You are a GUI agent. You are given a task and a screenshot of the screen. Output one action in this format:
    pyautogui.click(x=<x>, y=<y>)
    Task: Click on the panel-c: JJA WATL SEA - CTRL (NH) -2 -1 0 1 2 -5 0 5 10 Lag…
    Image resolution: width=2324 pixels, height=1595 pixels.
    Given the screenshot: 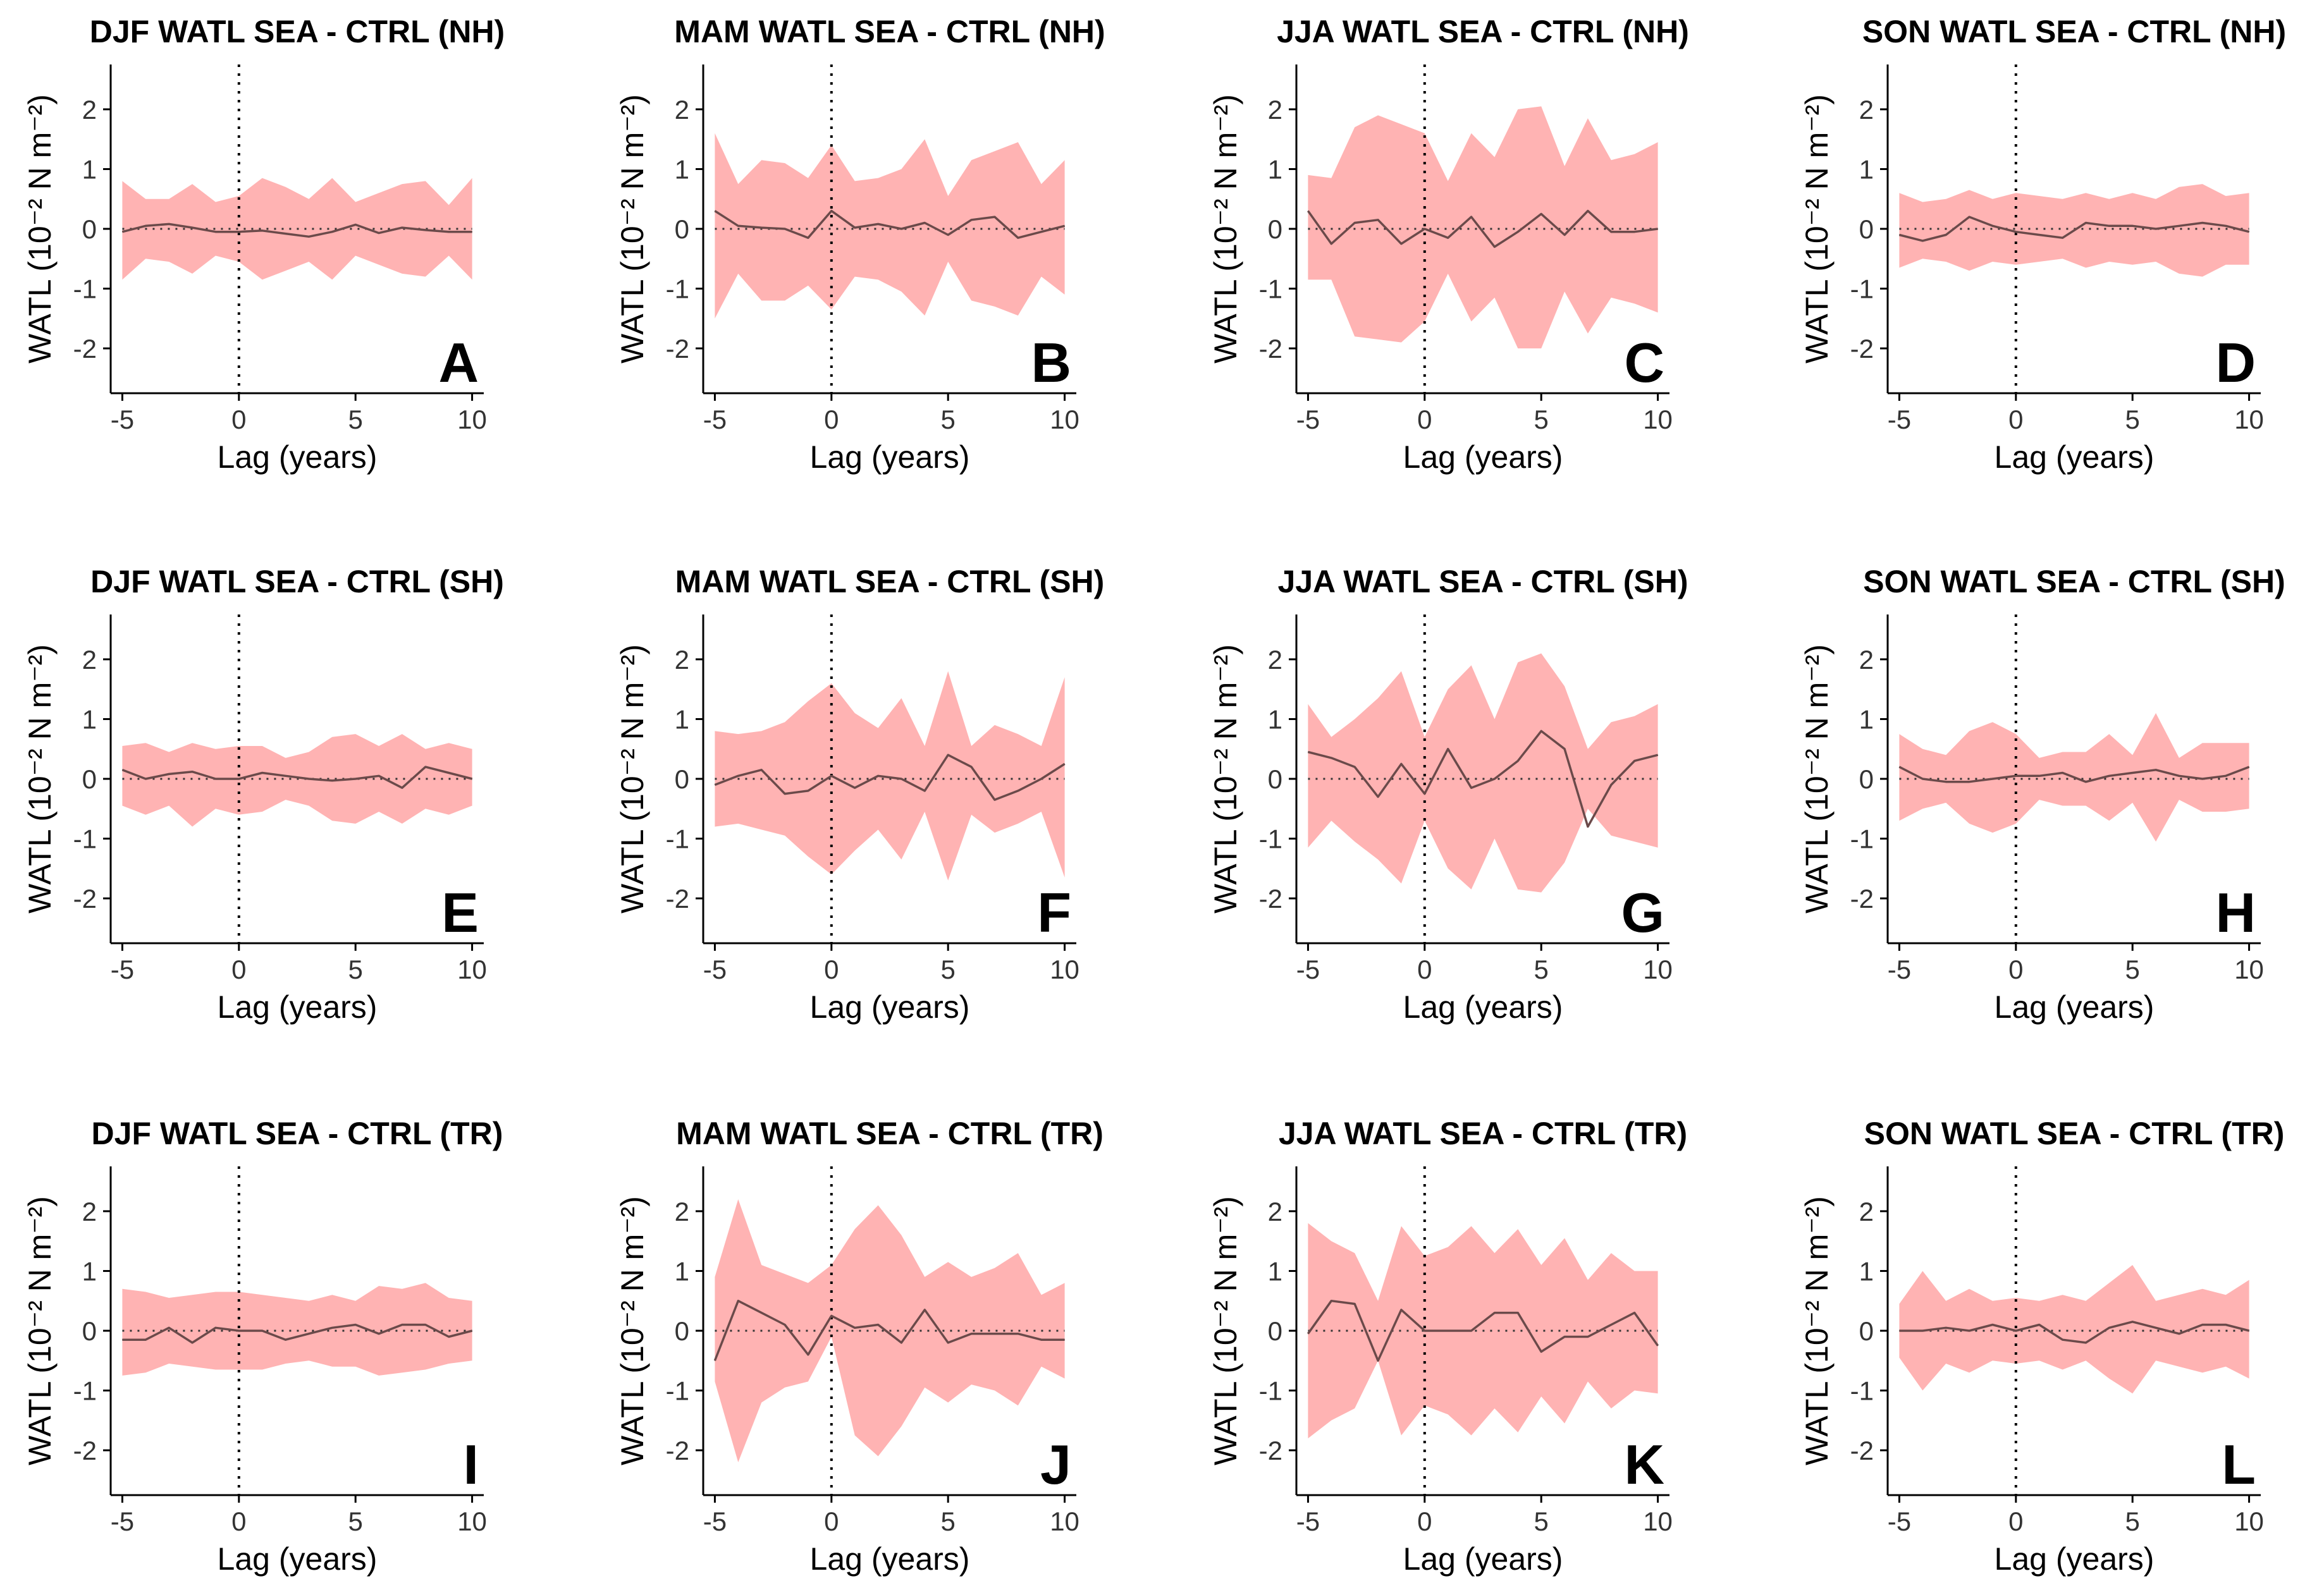 What is the action you would take?
    pyautogui.click(x=1448, y=244)
    